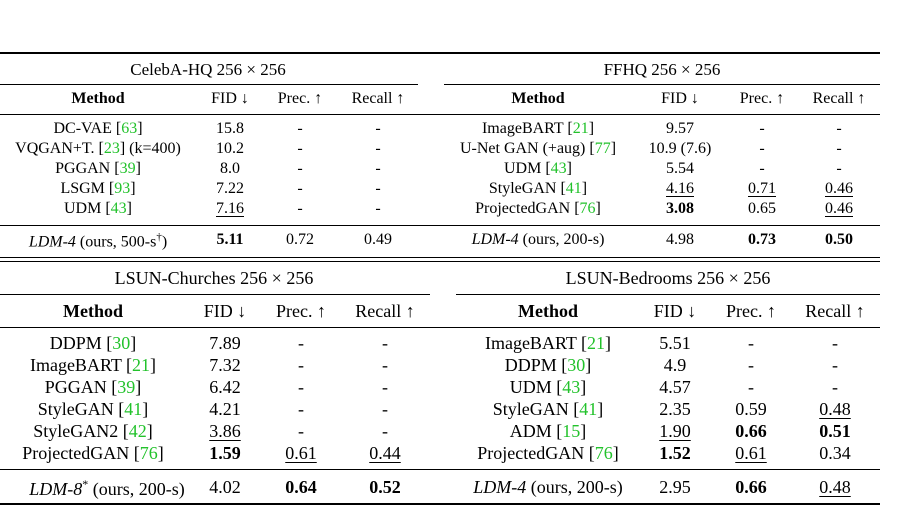  What do you see at coordinates (378, 148) in the screenshot?
I see `celeba-row-2-recall: -` at bounding box center [378, 148].